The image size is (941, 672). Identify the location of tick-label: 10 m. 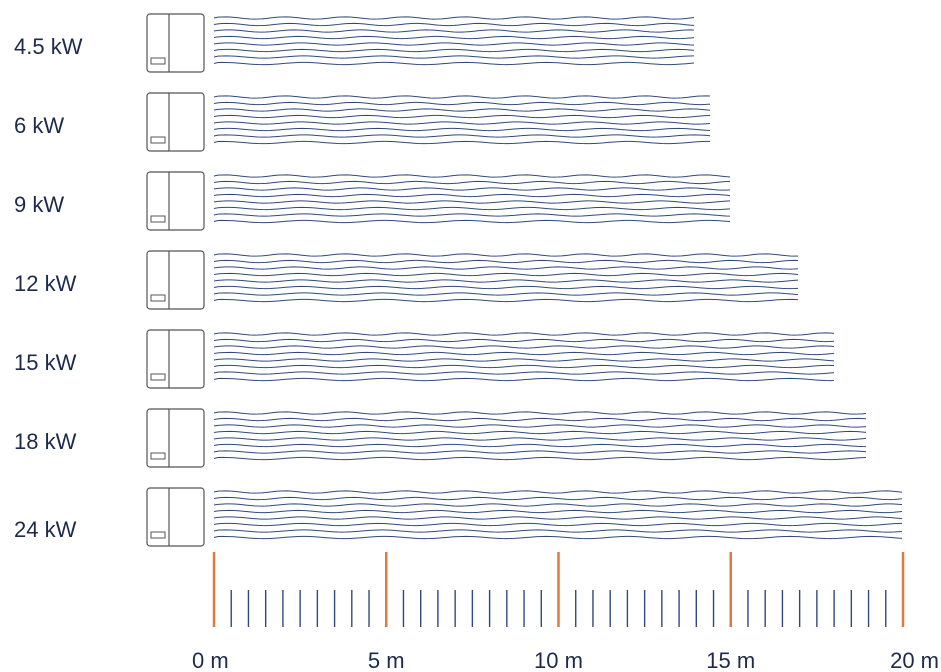
(558, 660).